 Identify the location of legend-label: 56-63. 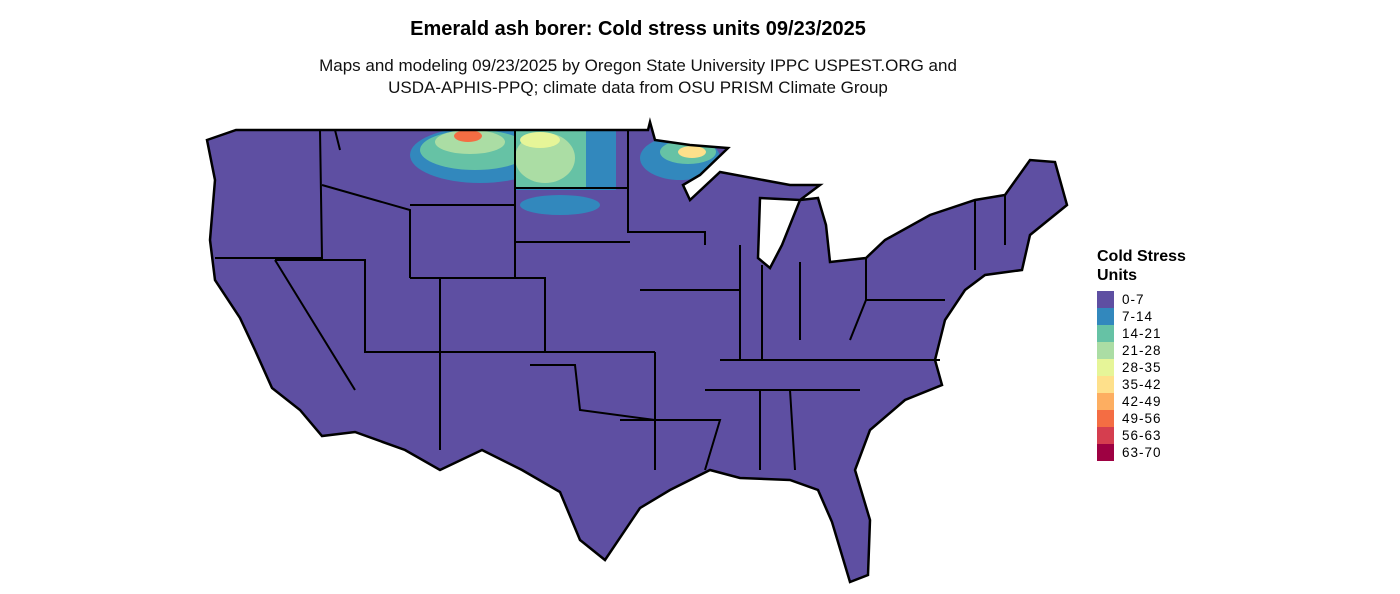
(1142, 435).